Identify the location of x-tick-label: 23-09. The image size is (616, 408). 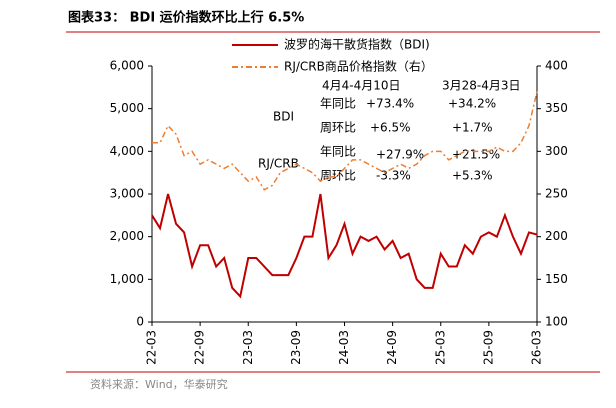
(296, 347).